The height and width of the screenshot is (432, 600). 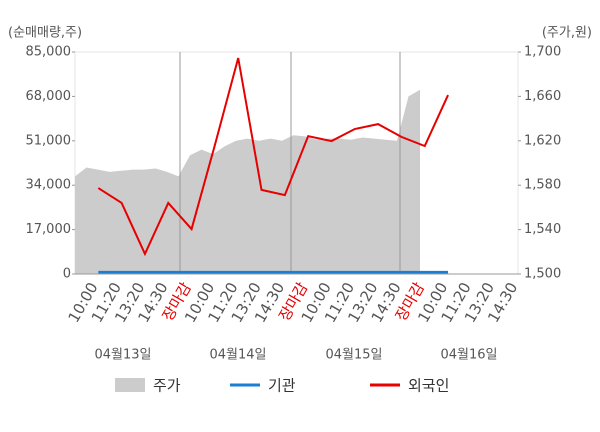 I want to click on y2-axis-title: (주가,원), so click(x=567, y=33).